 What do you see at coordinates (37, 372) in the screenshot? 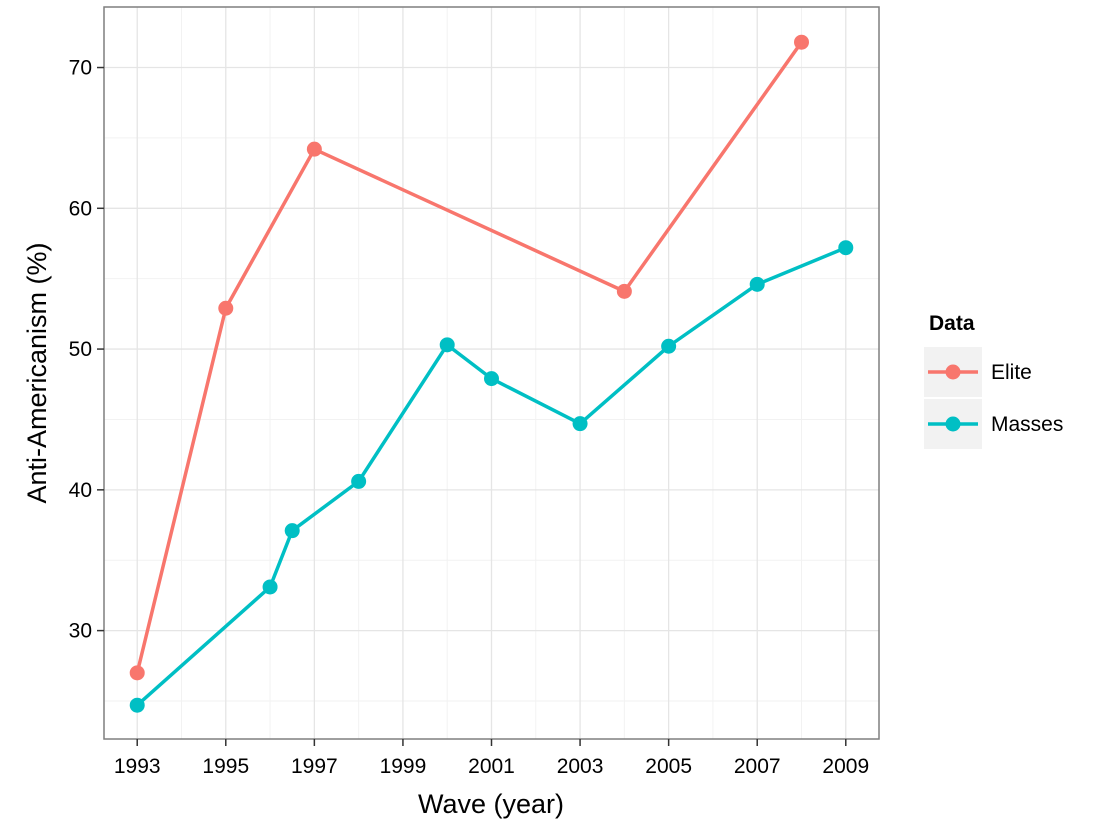
I see `y-axis-title: Anti-Americanism (%)` at bounding box center [37, 372].